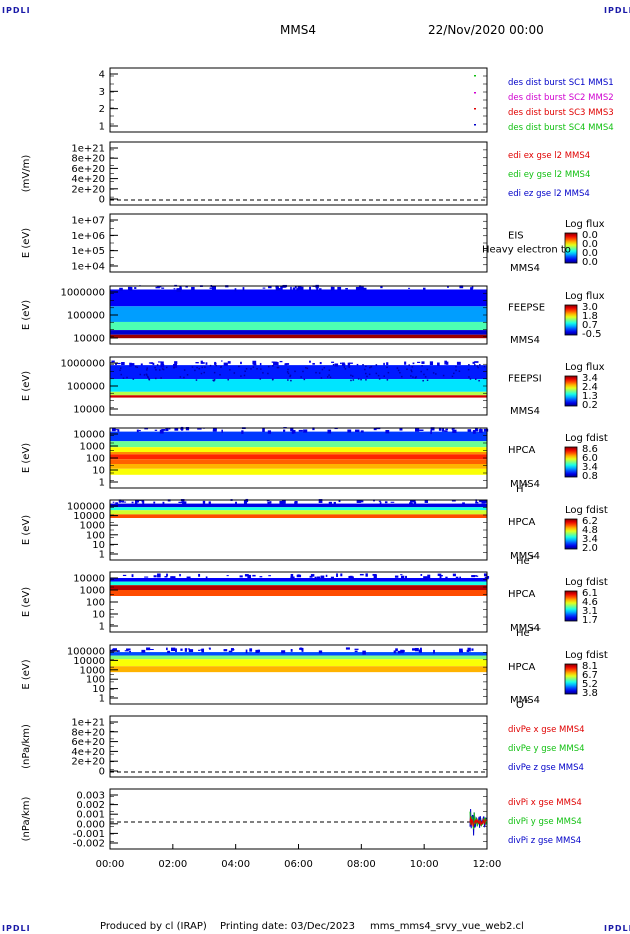  I want to click on colorbar-tick-label: 0.8, so click(590, 476).